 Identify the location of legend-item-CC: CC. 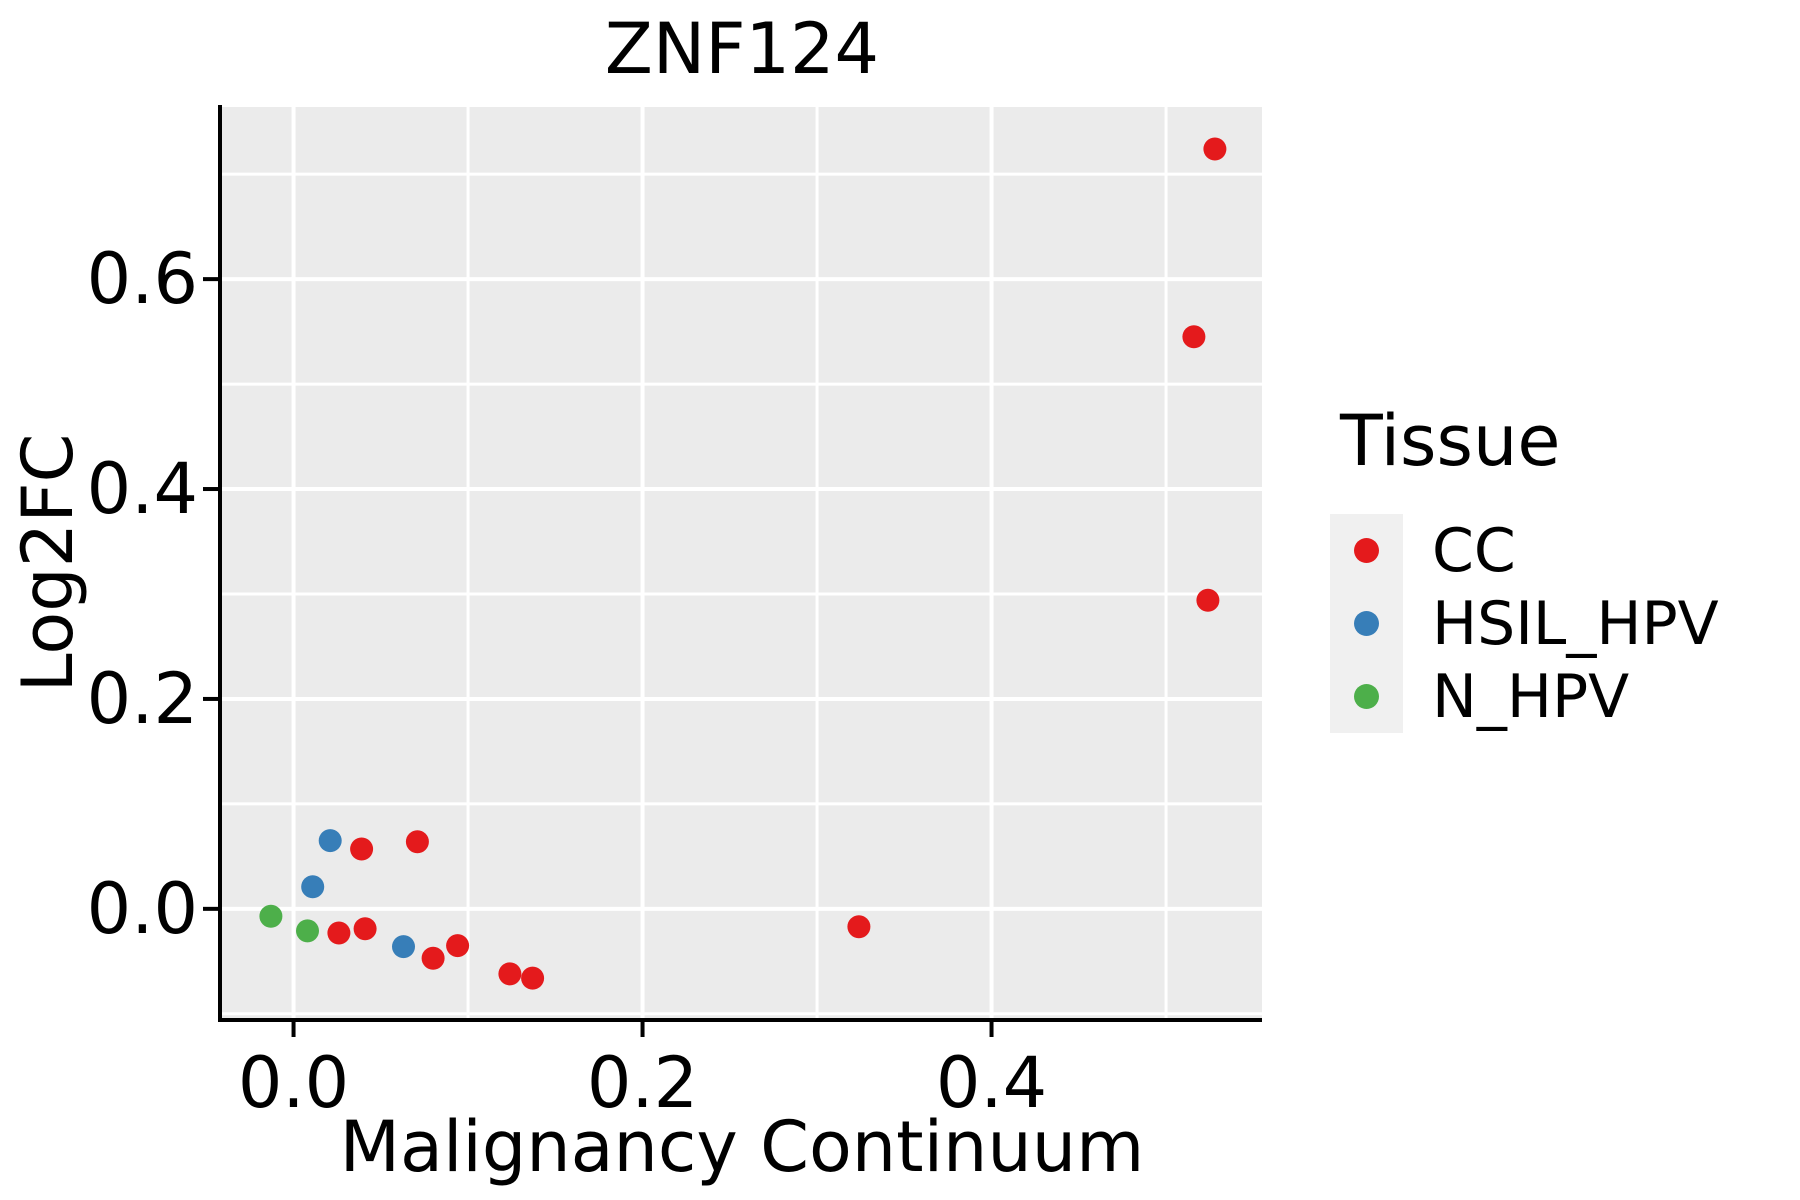
(1524, 550).